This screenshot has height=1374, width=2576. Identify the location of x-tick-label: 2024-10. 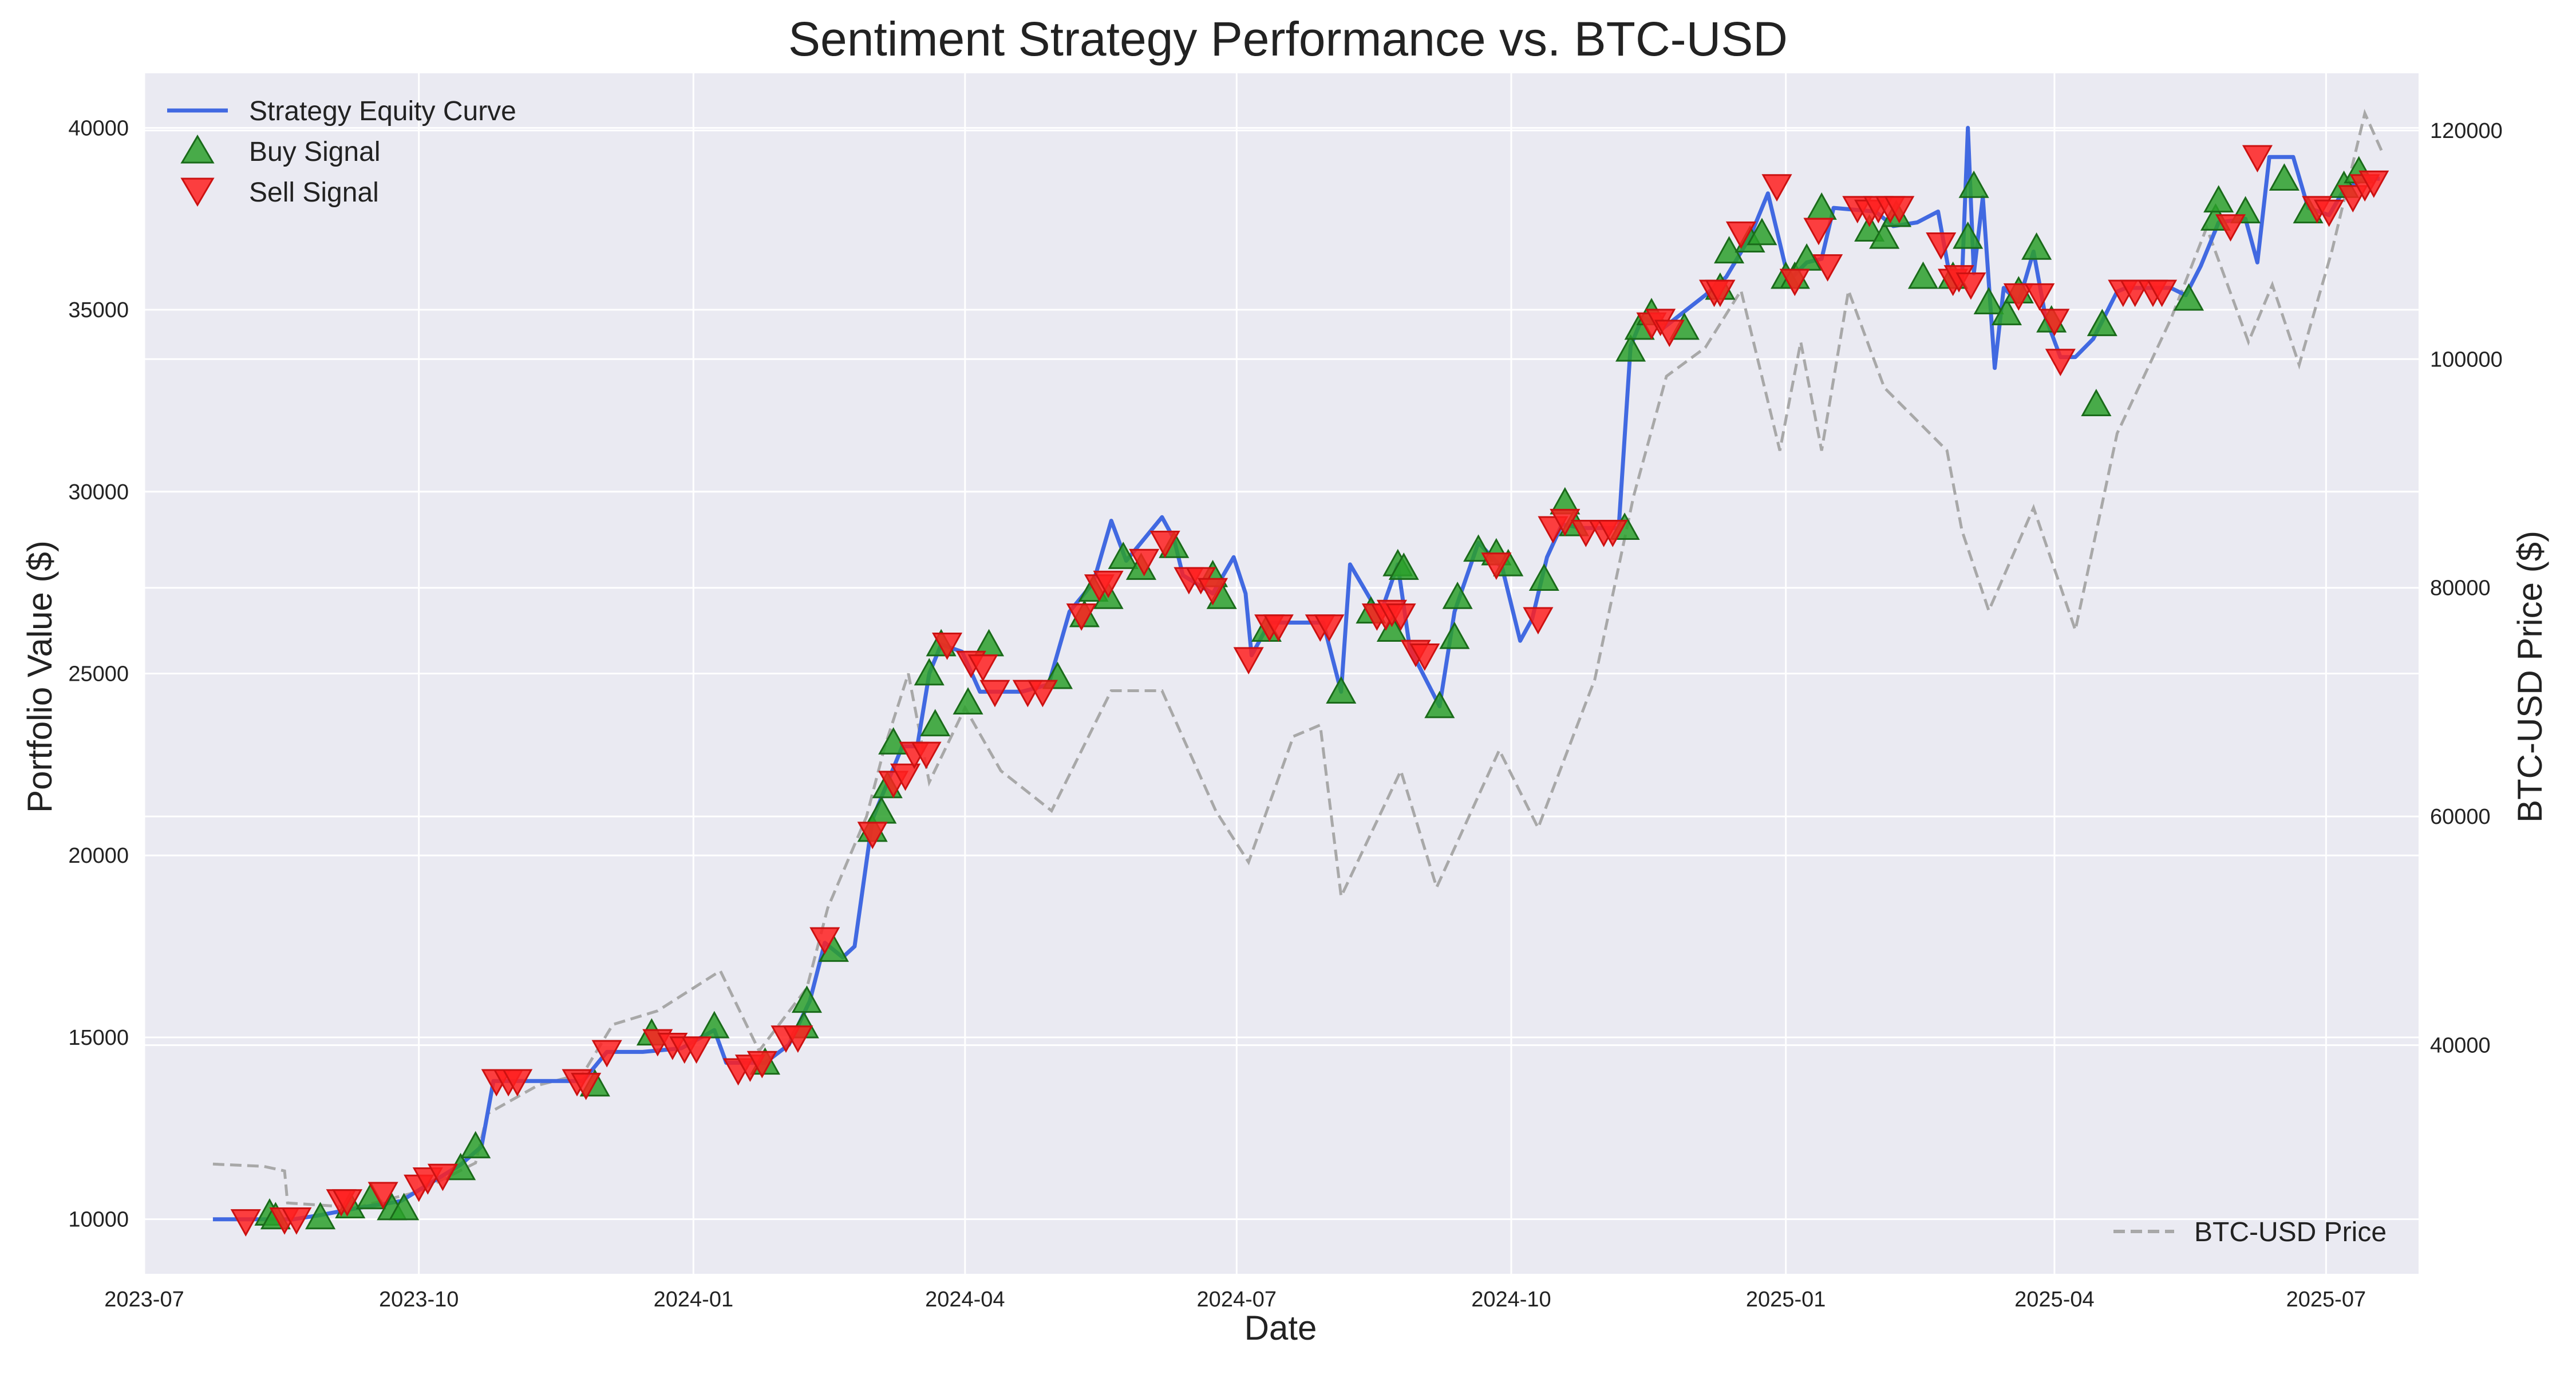
(1511, 1300).